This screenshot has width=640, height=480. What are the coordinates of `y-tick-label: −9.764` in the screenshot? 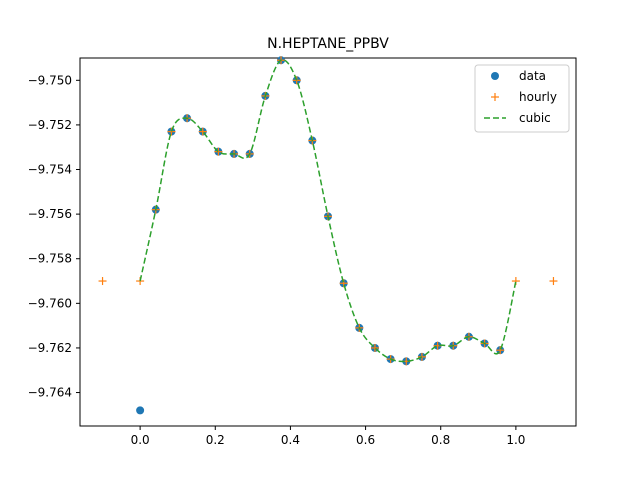 It's located at (50, 393).